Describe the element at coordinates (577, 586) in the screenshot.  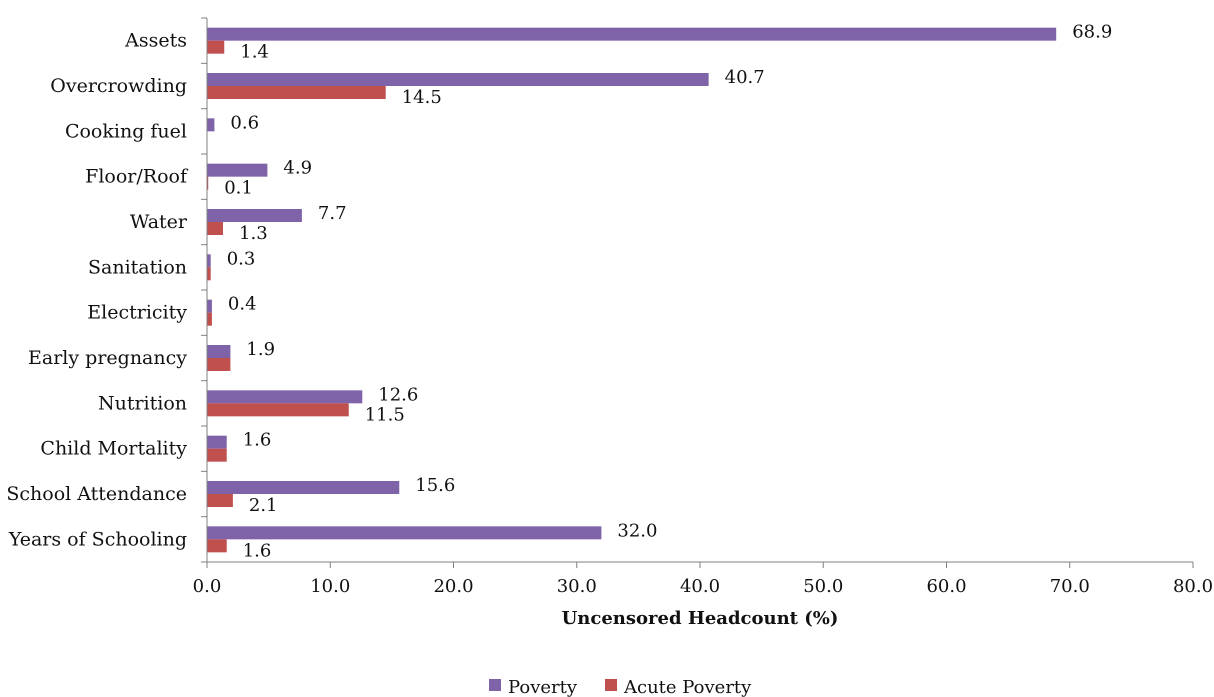
I see `x-tick-label: 30.0` at that location.